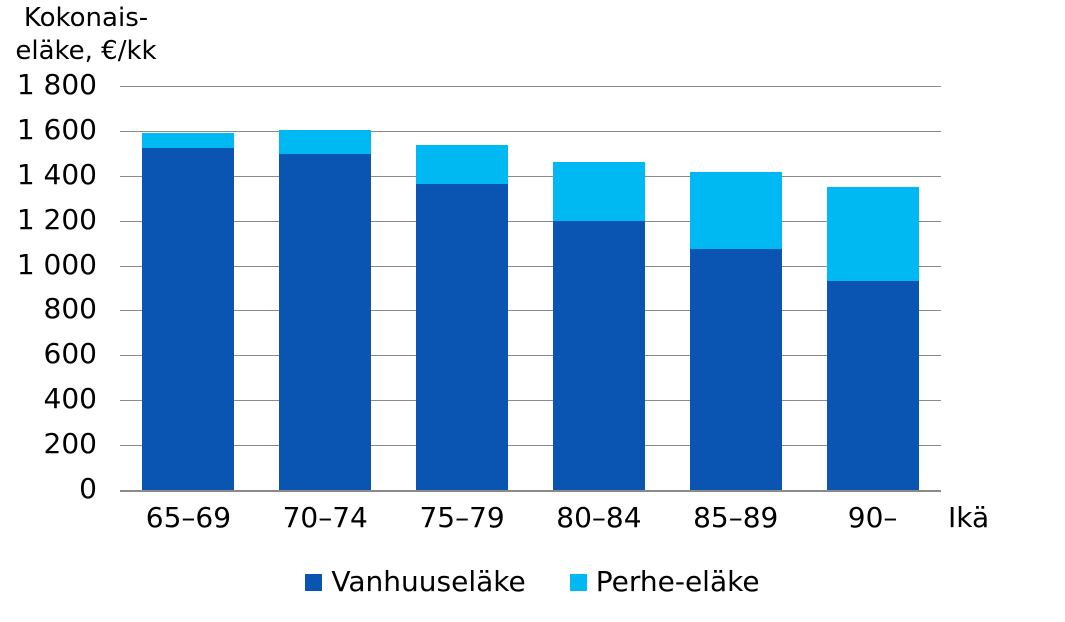 This screenshot has height=622, width=1065. What do you see at coordinates (70, 444) in the screenshot?
I see `y-tick-label: 200` at bounding box center [70, 444].